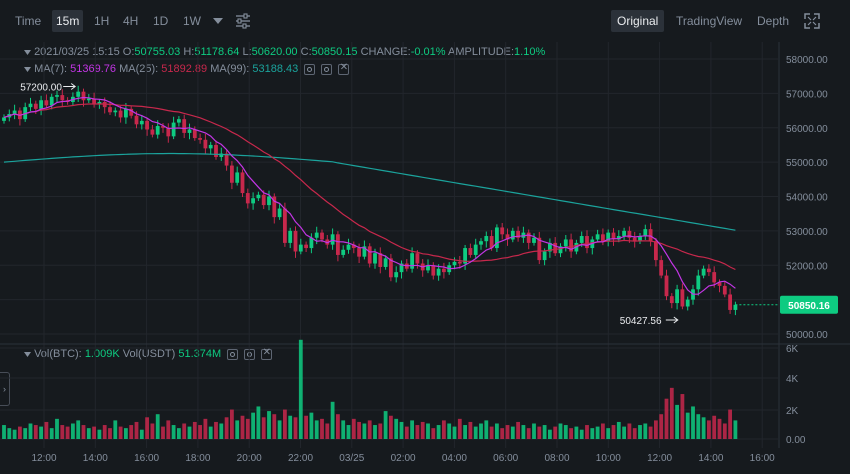 The height and width of the screenshot is (474, 850). I want to click on ma25-value: 51892.89, so click(184, 69).